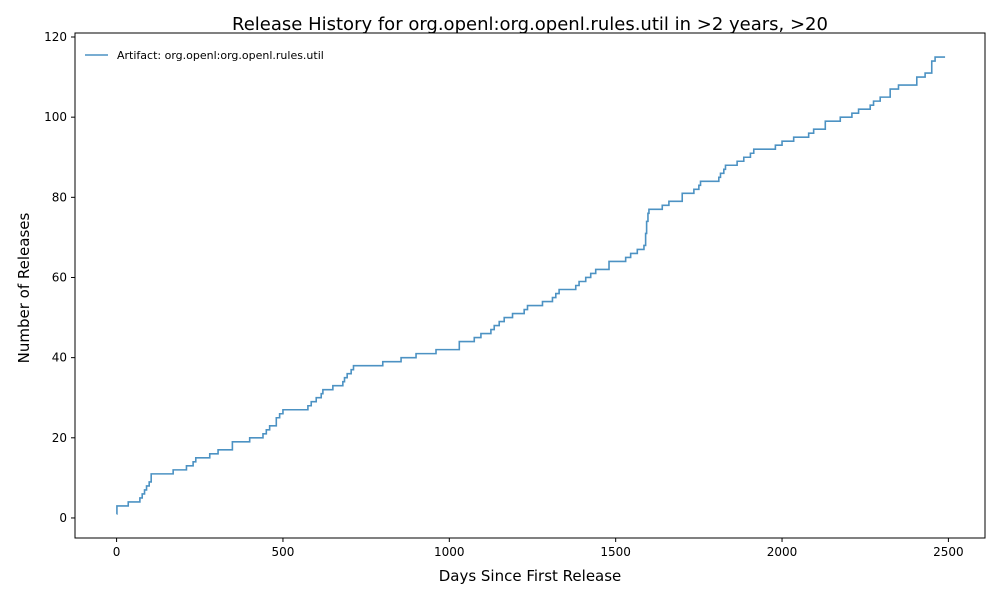  I want to click on y-tick-label: 20, so click(59, 438).